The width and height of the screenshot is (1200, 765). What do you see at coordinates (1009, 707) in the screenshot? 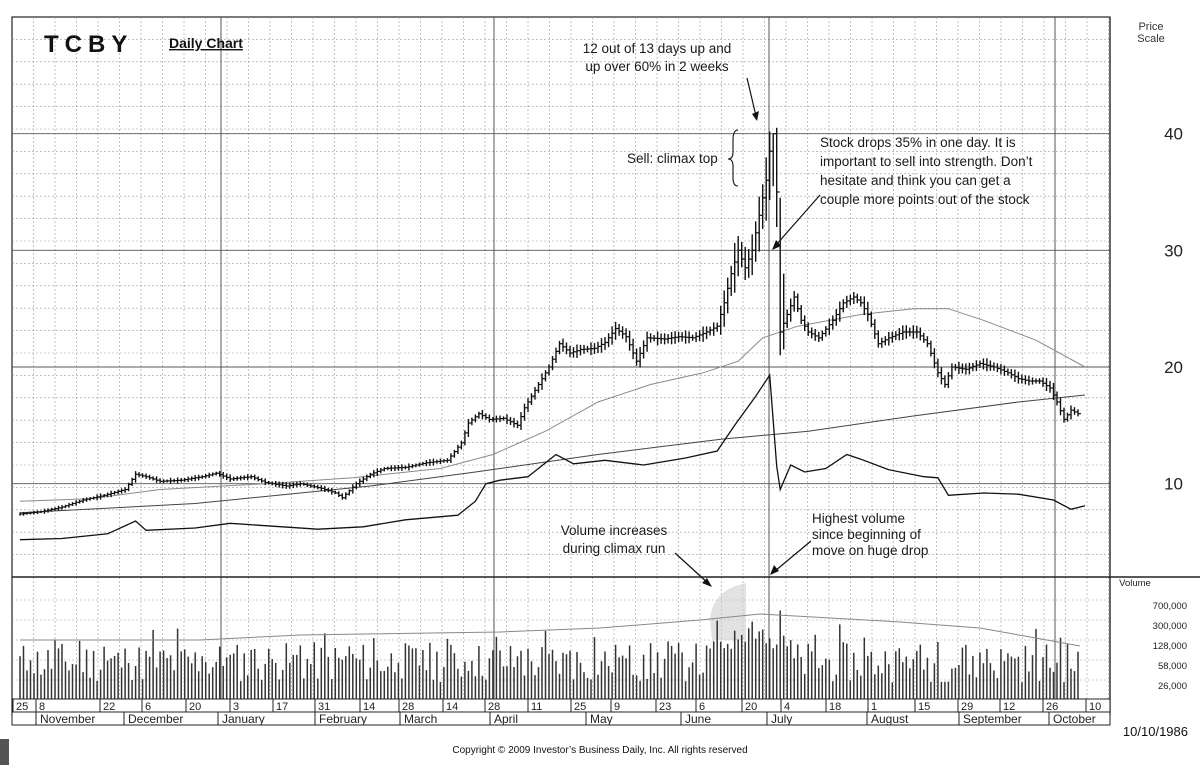
I see `date-tick-label: 12` at bounding box center [1009, 707].